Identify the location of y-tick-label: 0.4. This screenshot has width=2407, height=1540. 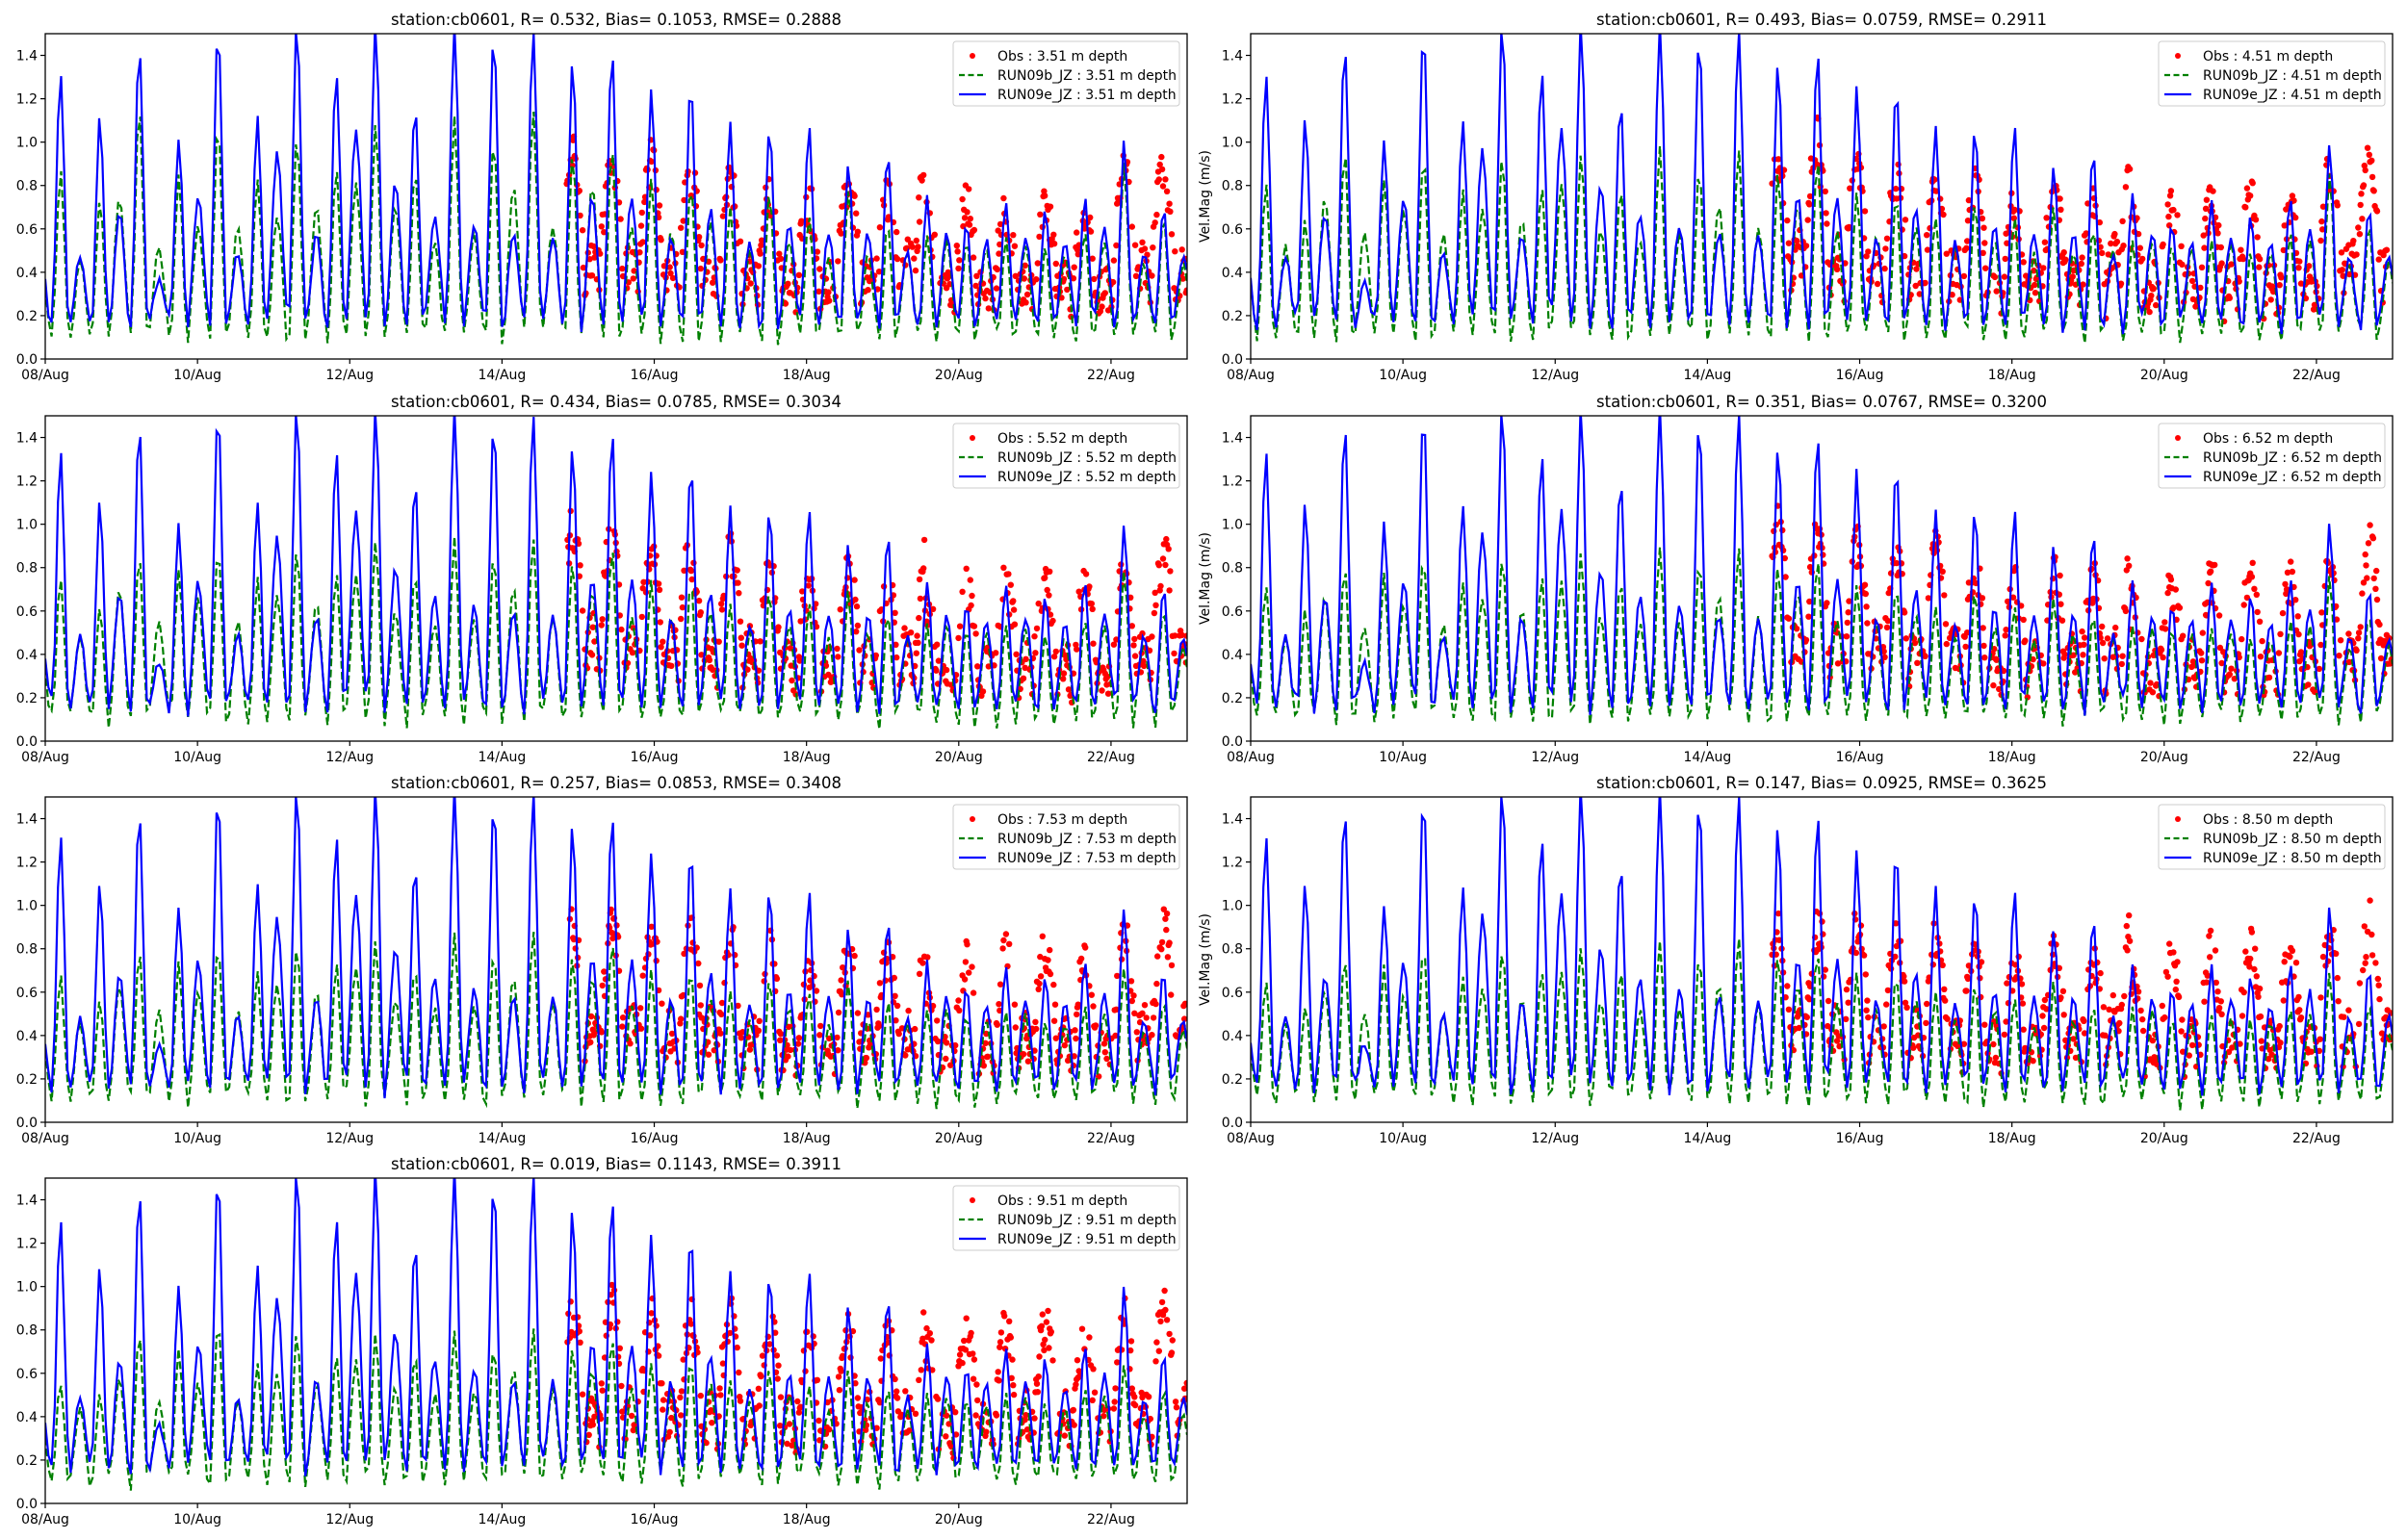
(27, 1036).